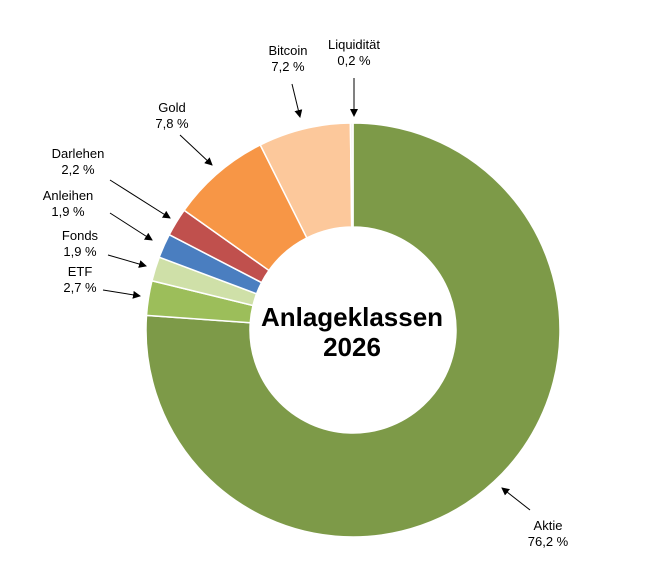  What do you see at coordinates (131, 226) in the screenshot?
I see `leader-arrow-anleihen` at bounding box center [131, 226].